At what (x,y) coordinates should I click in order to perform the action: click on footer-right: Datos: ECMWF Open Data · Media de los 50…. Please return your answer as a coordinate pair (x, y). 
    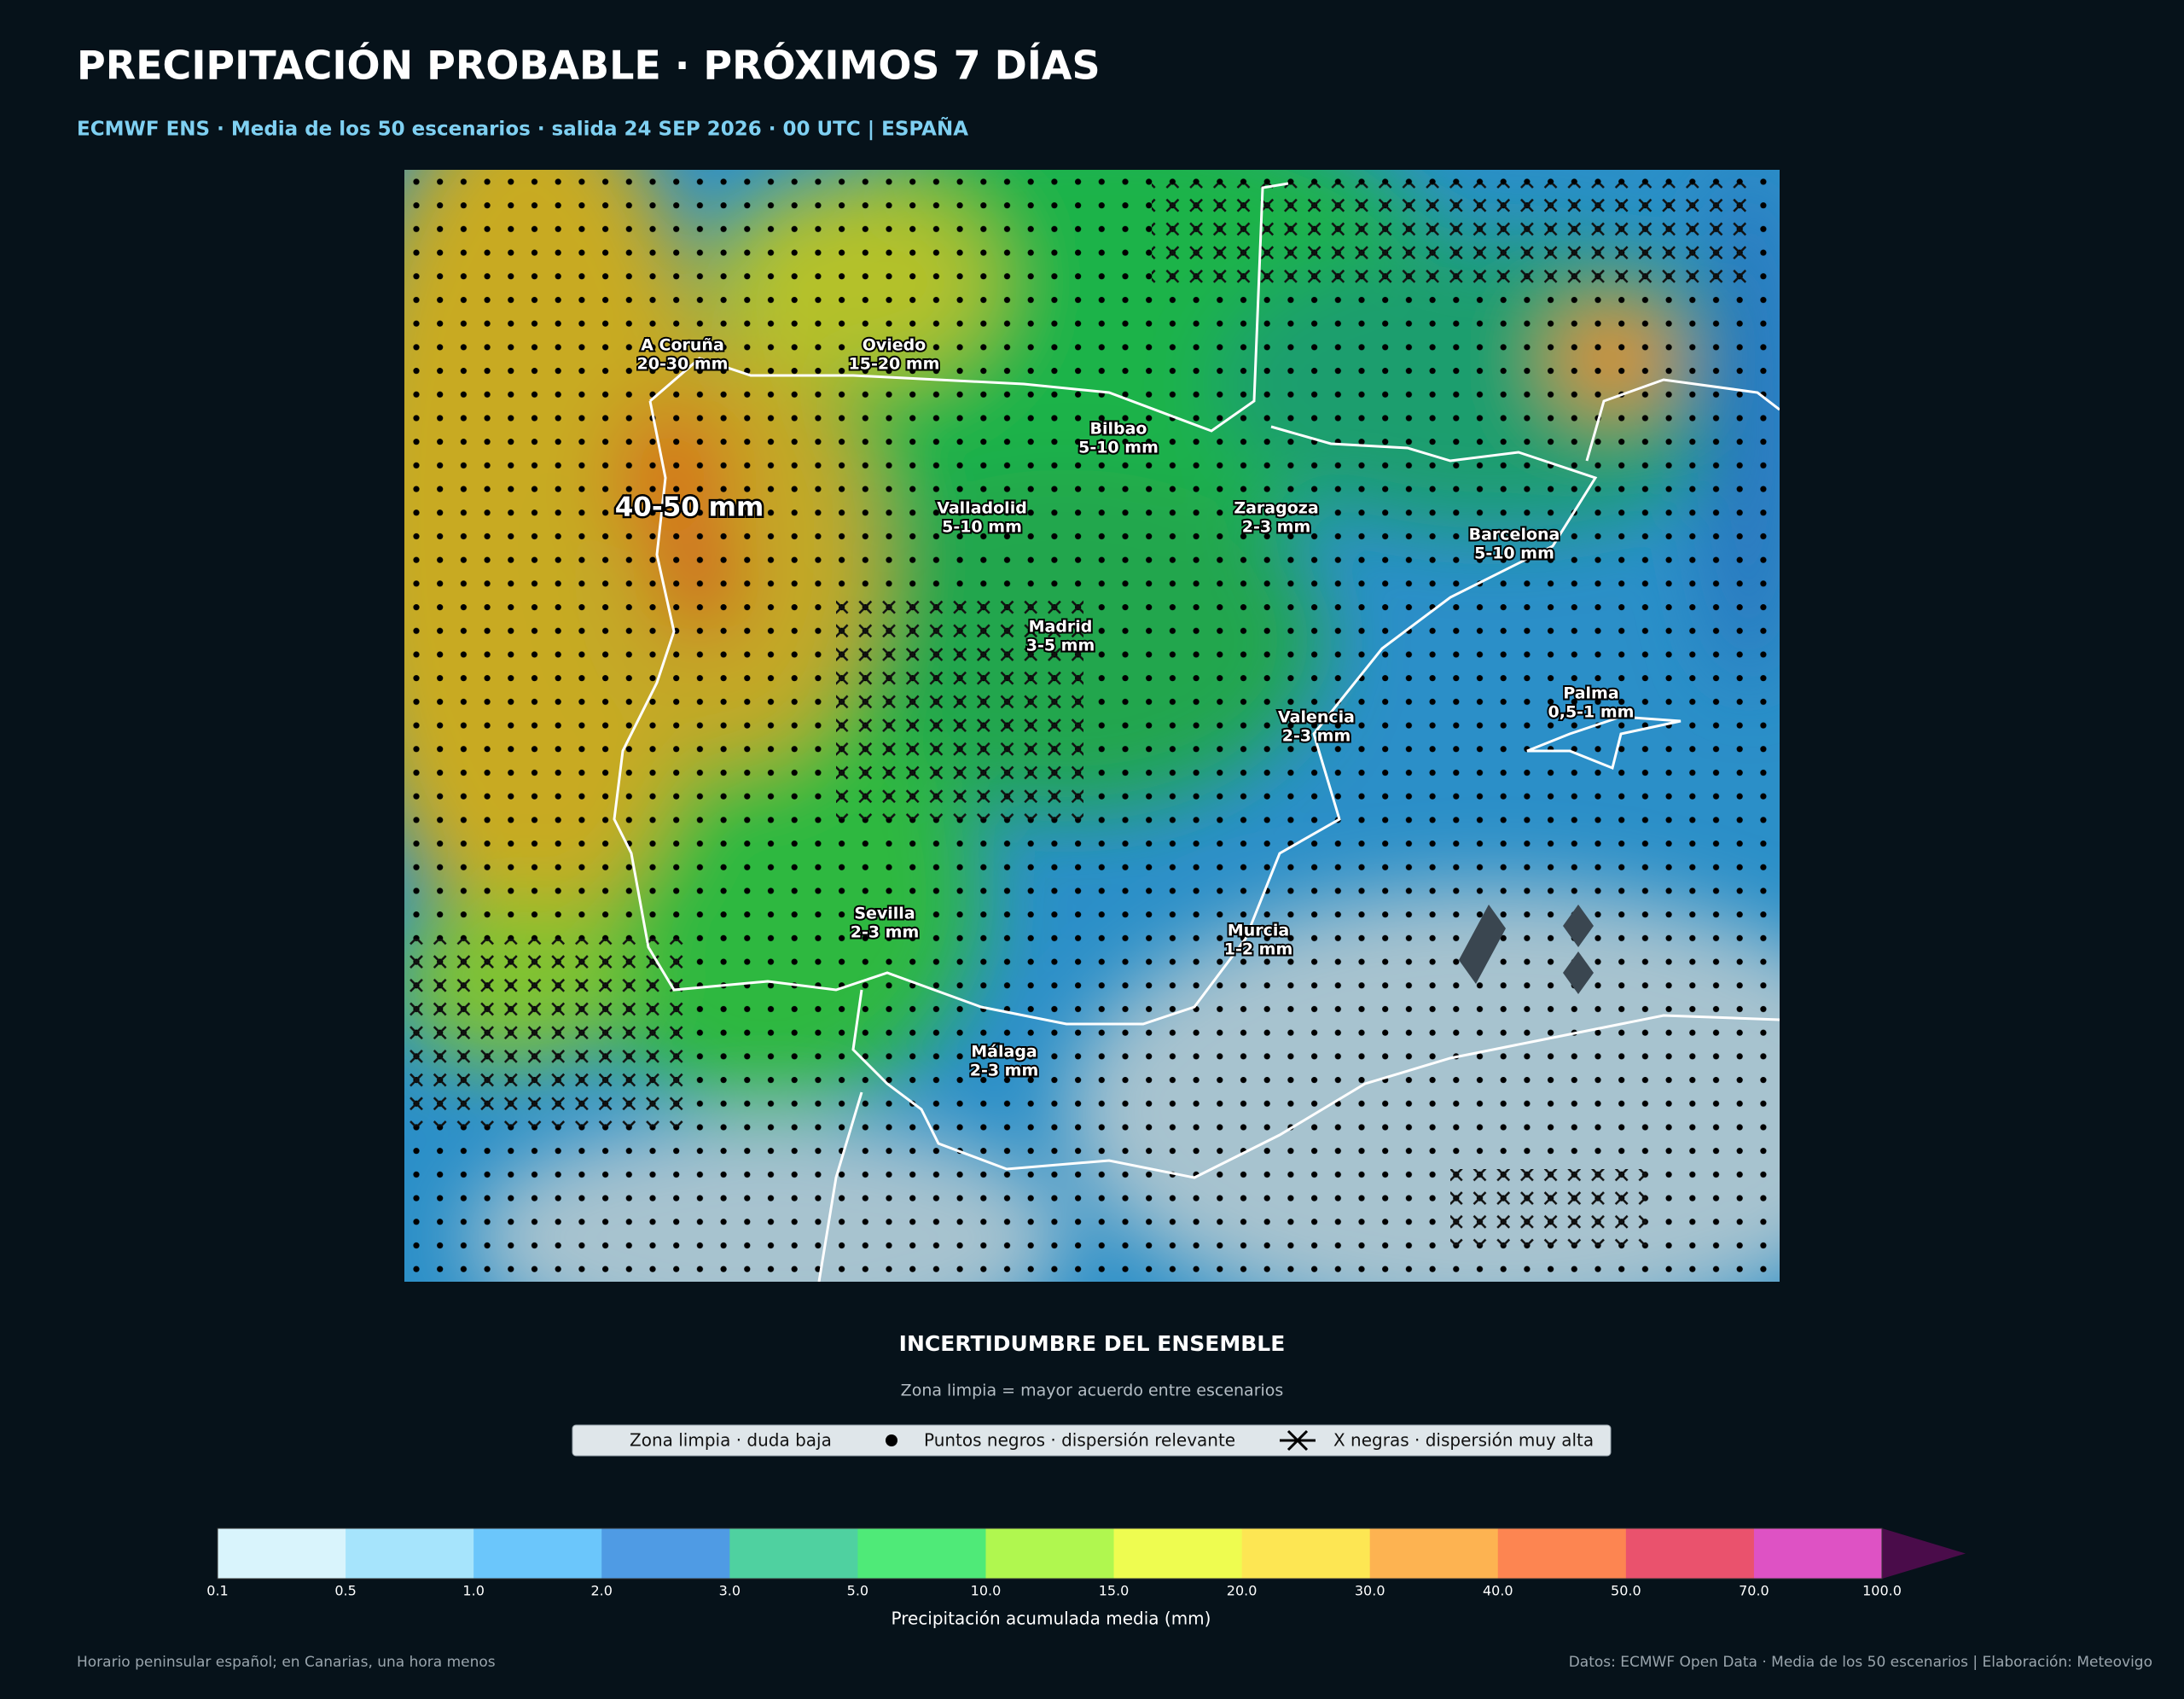
    Looking at the image, I should click on (1861, 1662).